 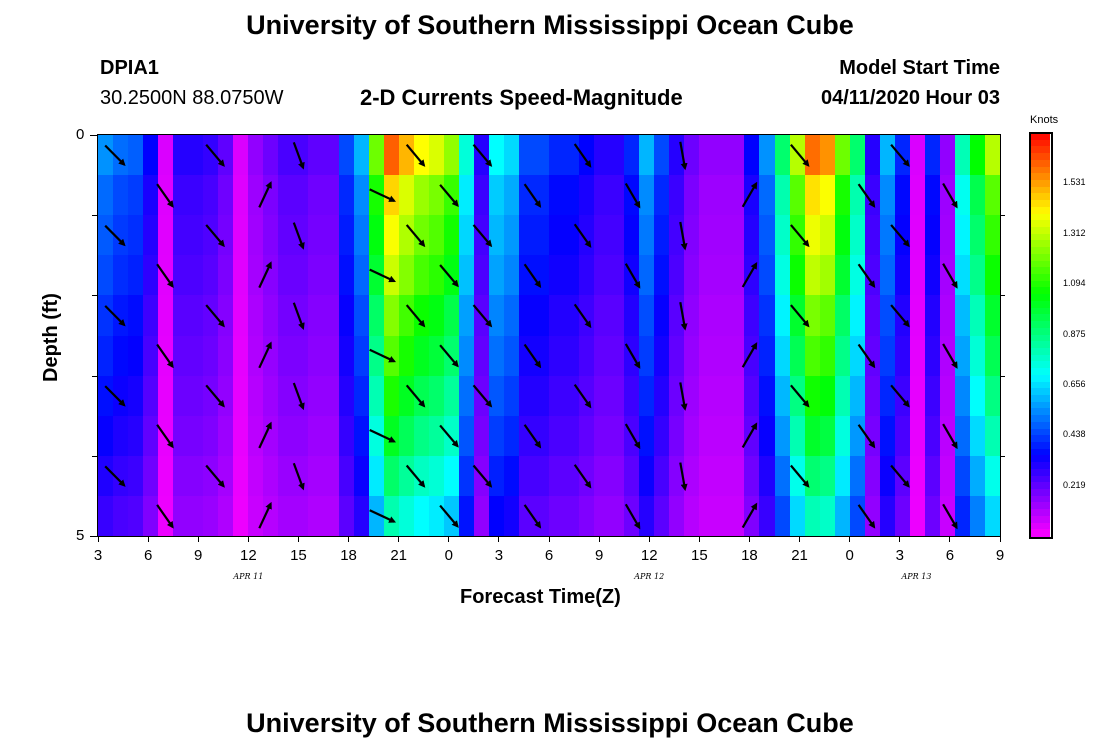 What do you see at coordinates (148, 555) in the screenshot?
I see `x-tick-label: 6` at bounding box center [148, 555].